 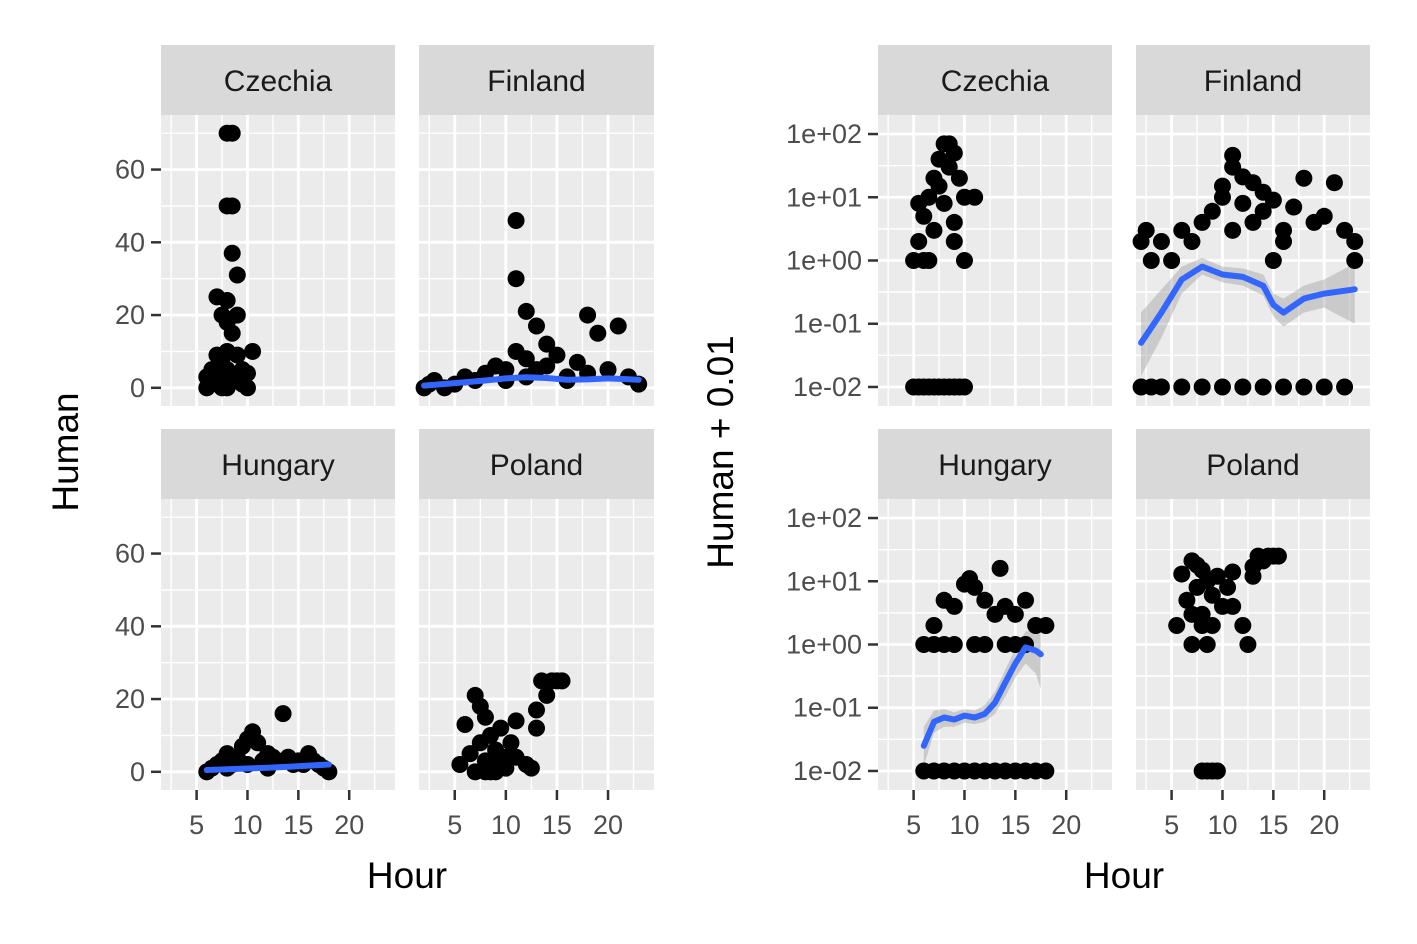 What do you see at coordinates (531, 381) in the screenshot?
I see `smooth-line` at bounding box center [531, 381].